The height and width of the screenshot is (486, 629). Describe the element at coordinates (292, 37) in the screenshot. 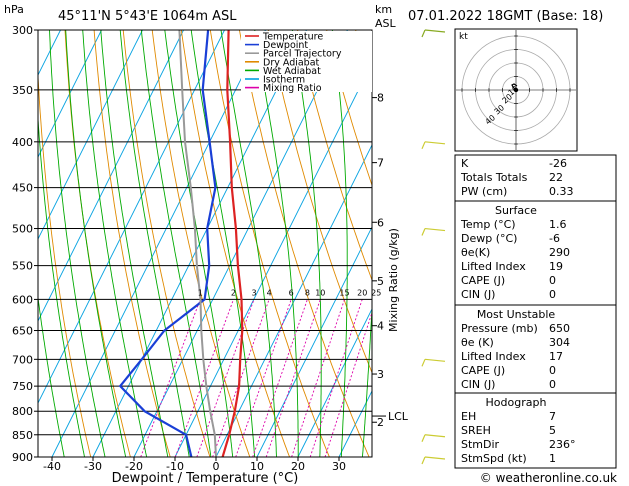

I see `legend-label: Temperature` at that location.